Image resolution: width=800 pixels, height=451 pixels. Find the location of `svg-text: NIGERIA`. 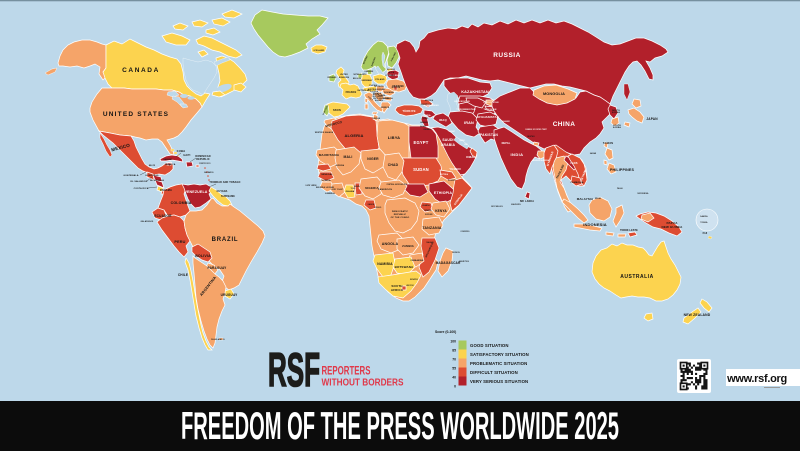

svg-text: NIGERIA is located at coordinates (372, 188).